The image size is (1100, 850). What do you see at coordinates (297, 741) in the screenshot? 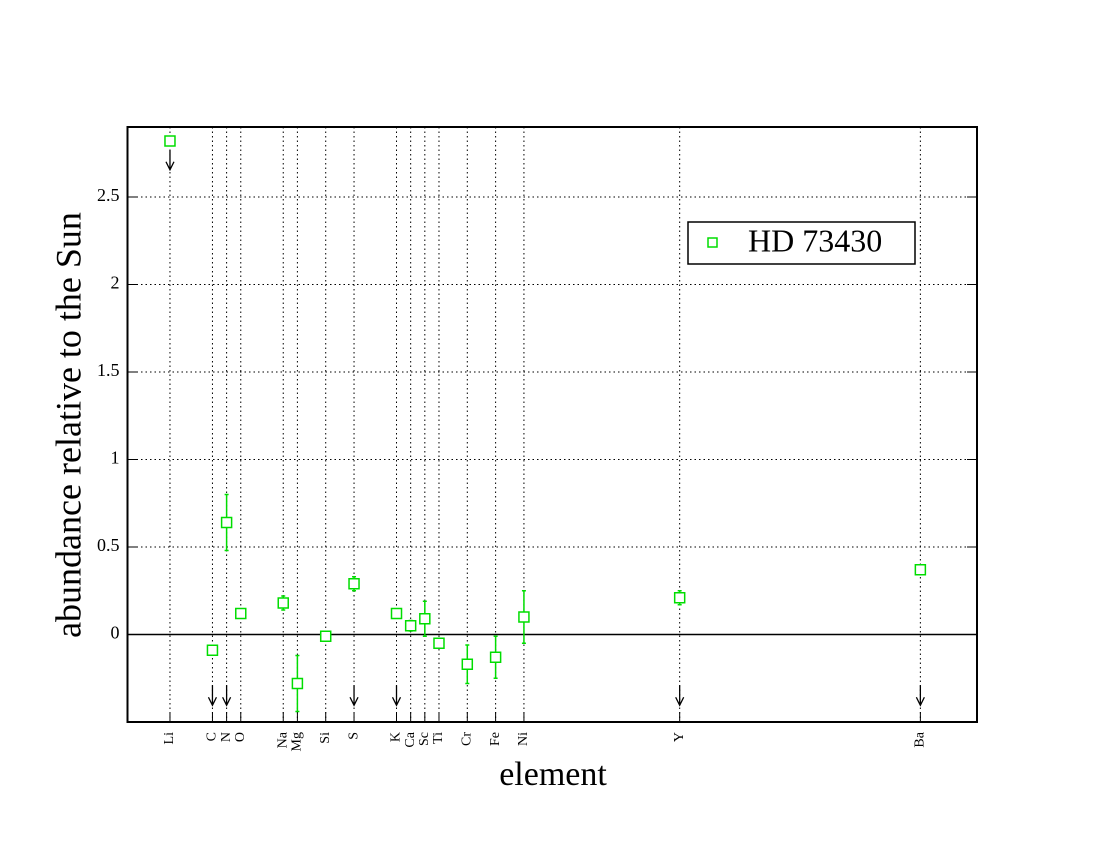
I see `x-tick-label: Mg` at bounding box center [297, 741].